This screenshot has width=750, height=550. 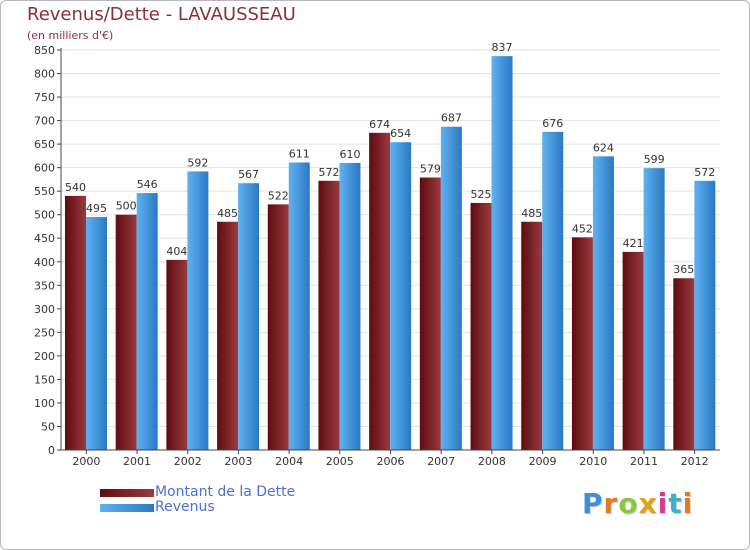 What do you see at coordinates (441, 461) in the screenshot?
I see `x-tick-label: 2007` at bounding box center [441, 461].